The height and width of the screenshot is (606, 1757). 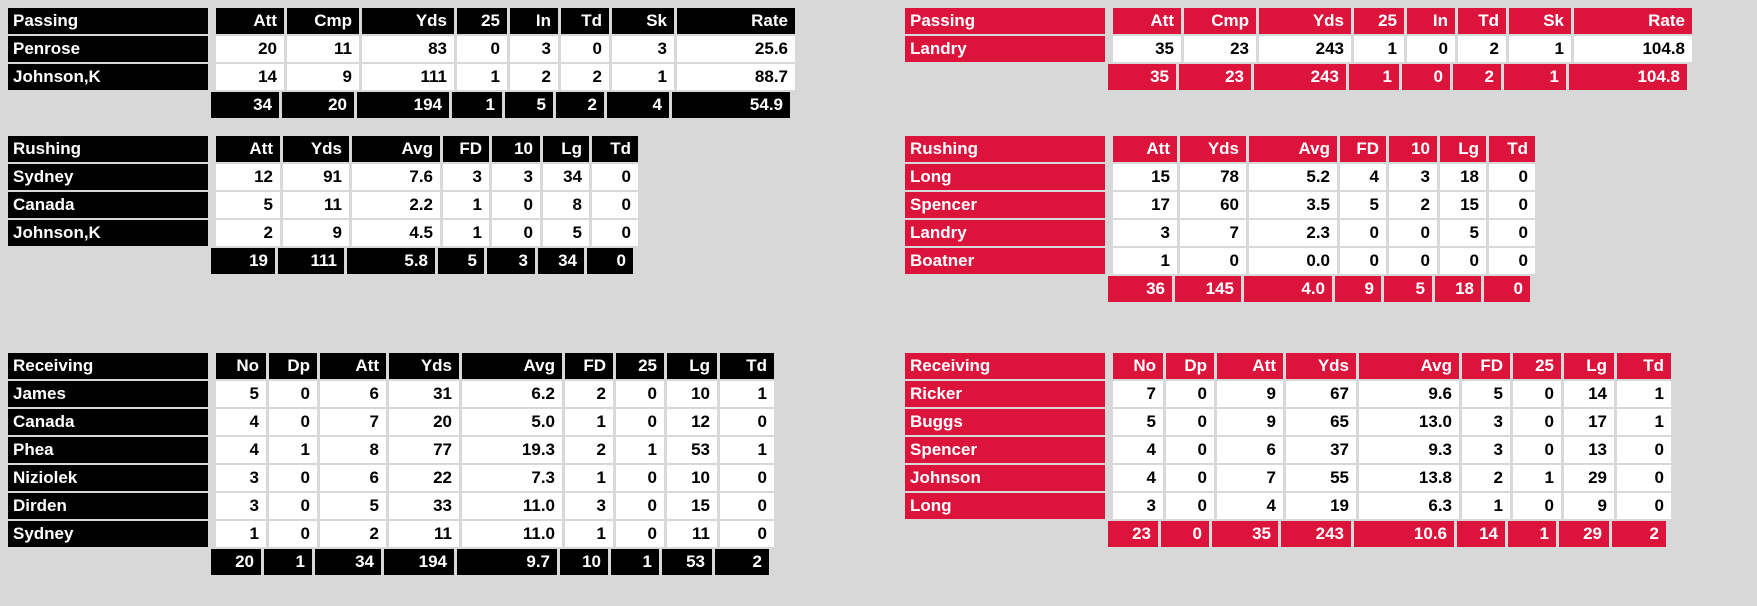 I want to click on stat-cell: 13, so click(x=1589, y=450).